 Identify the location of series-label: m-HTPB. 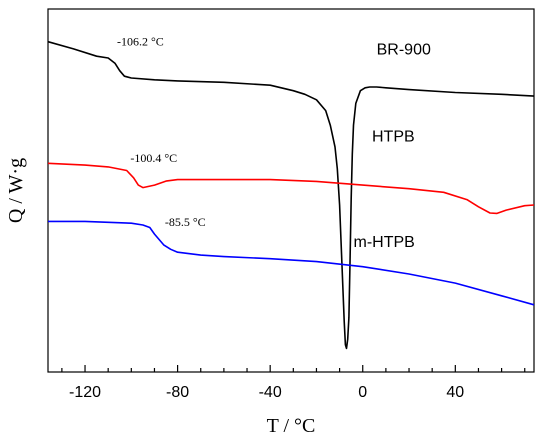
(383, 242).